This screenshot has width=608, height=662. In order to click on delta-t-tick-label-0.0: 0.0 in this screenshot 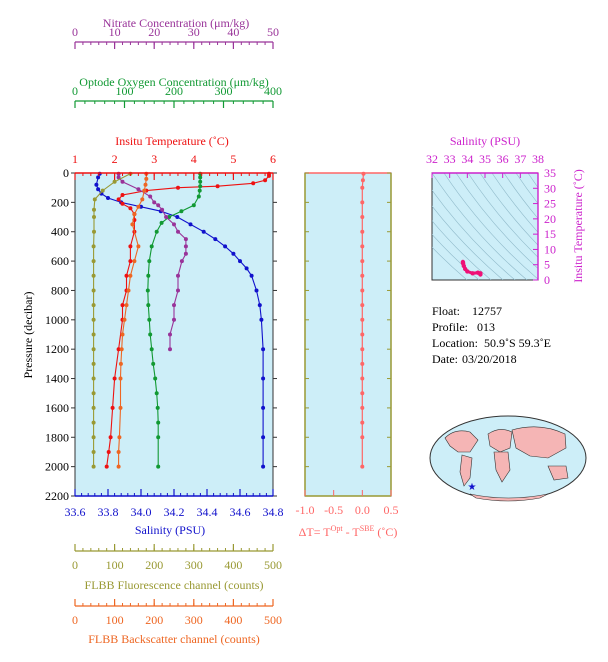, I will do `click(362, 510)`.